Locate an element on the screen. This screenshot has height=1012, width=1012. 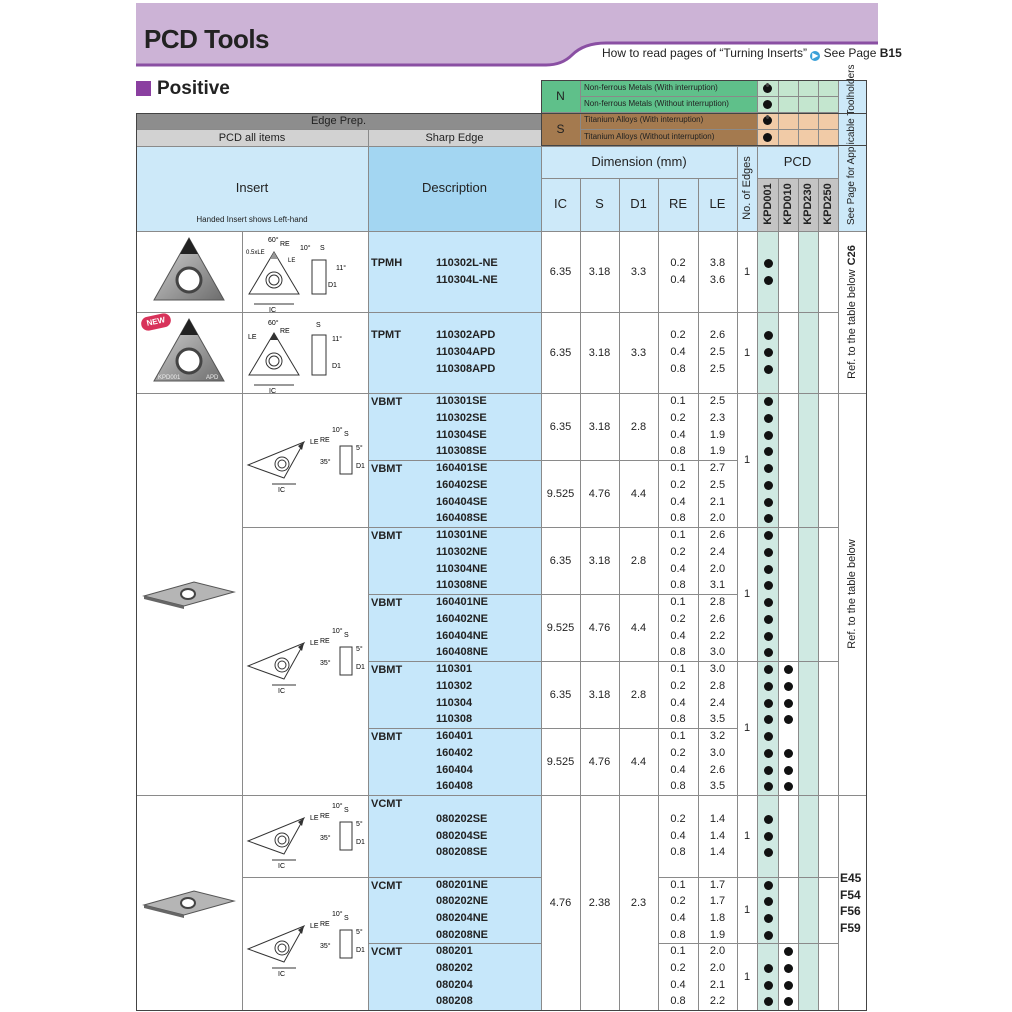
product-code: 110304APD is located at coordinates (466, 352).